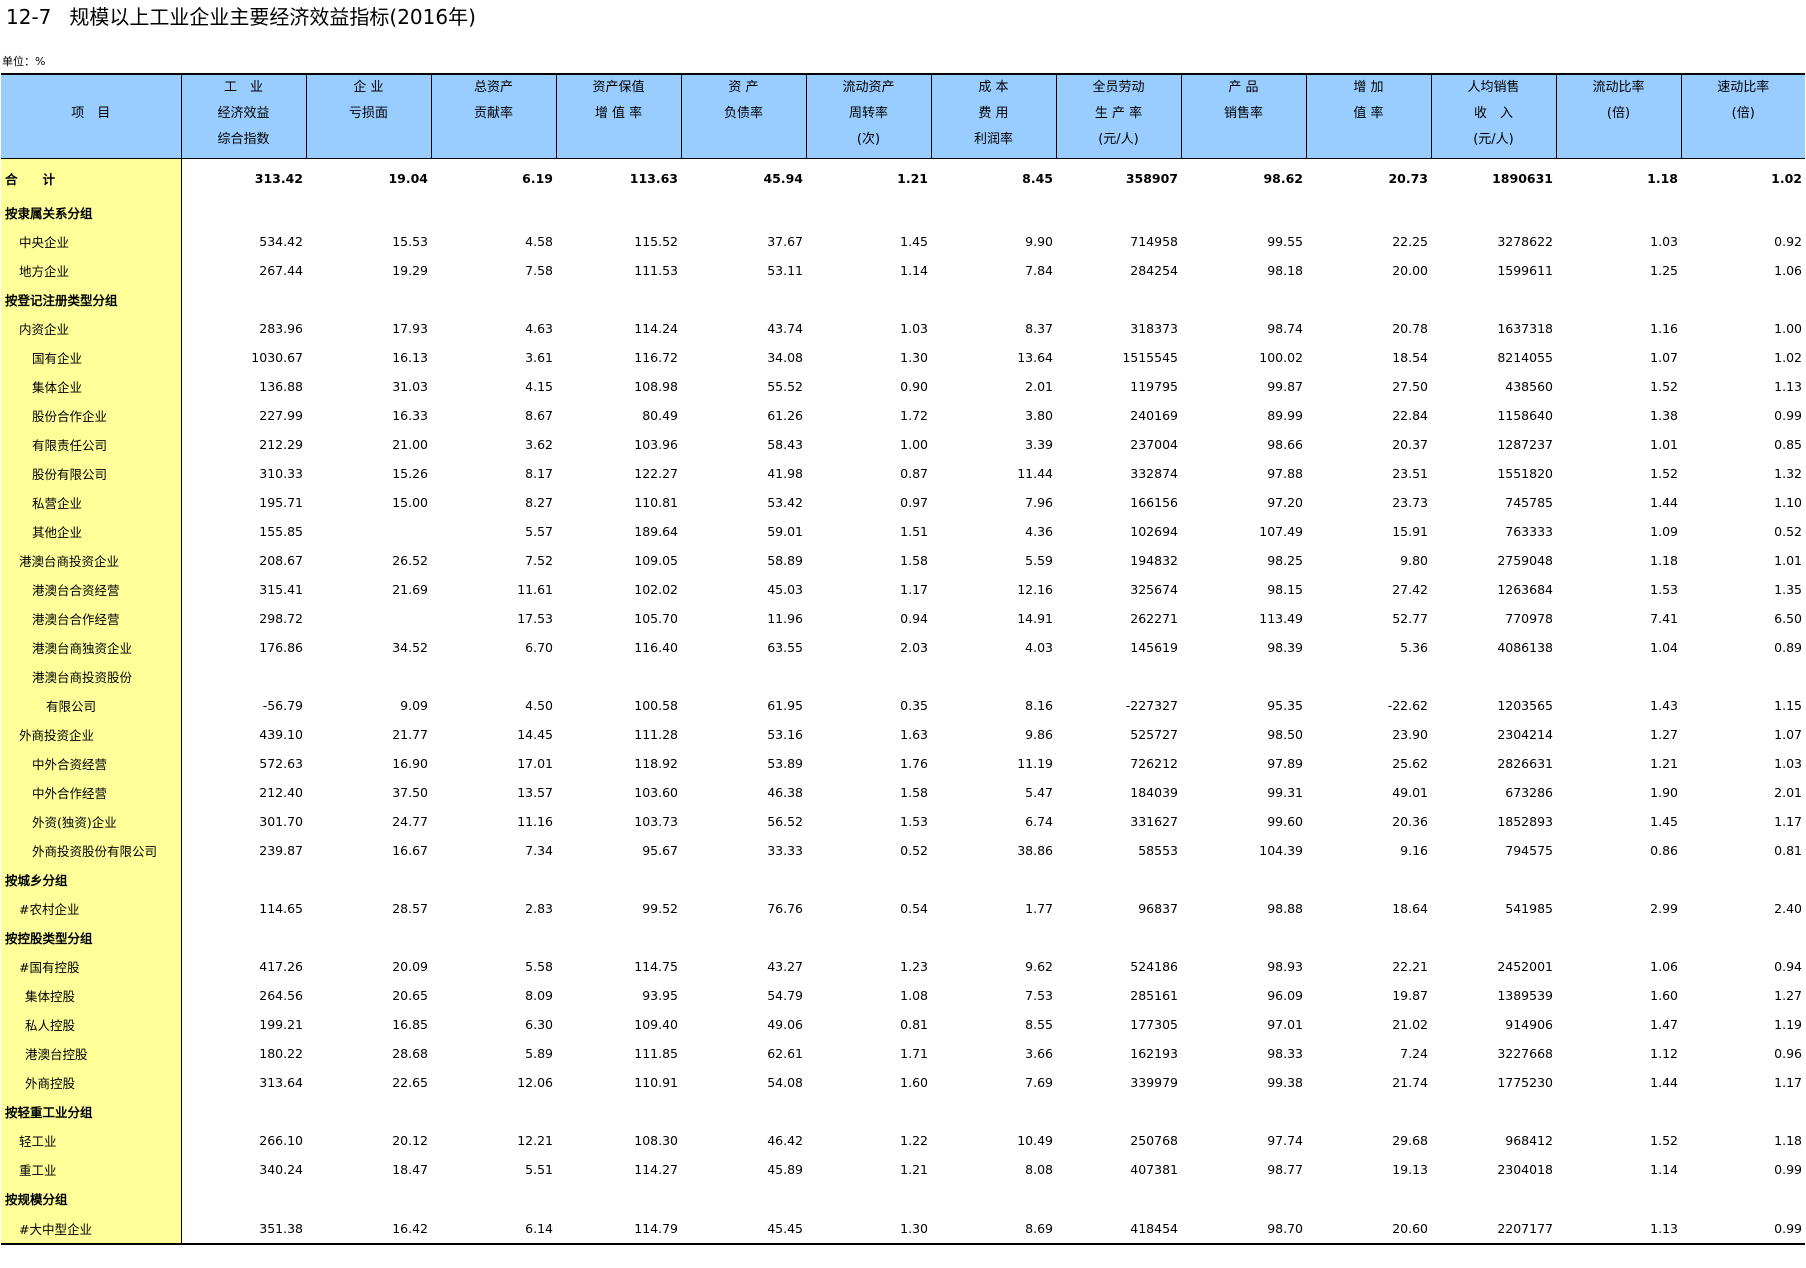 Image resolution: width=1806 pixels, height=1268 pixels. What do you see at coordinates (1410, 328) in the screenshot?
I see `value-cell: 20.78` at bounding box center [1410, 328].